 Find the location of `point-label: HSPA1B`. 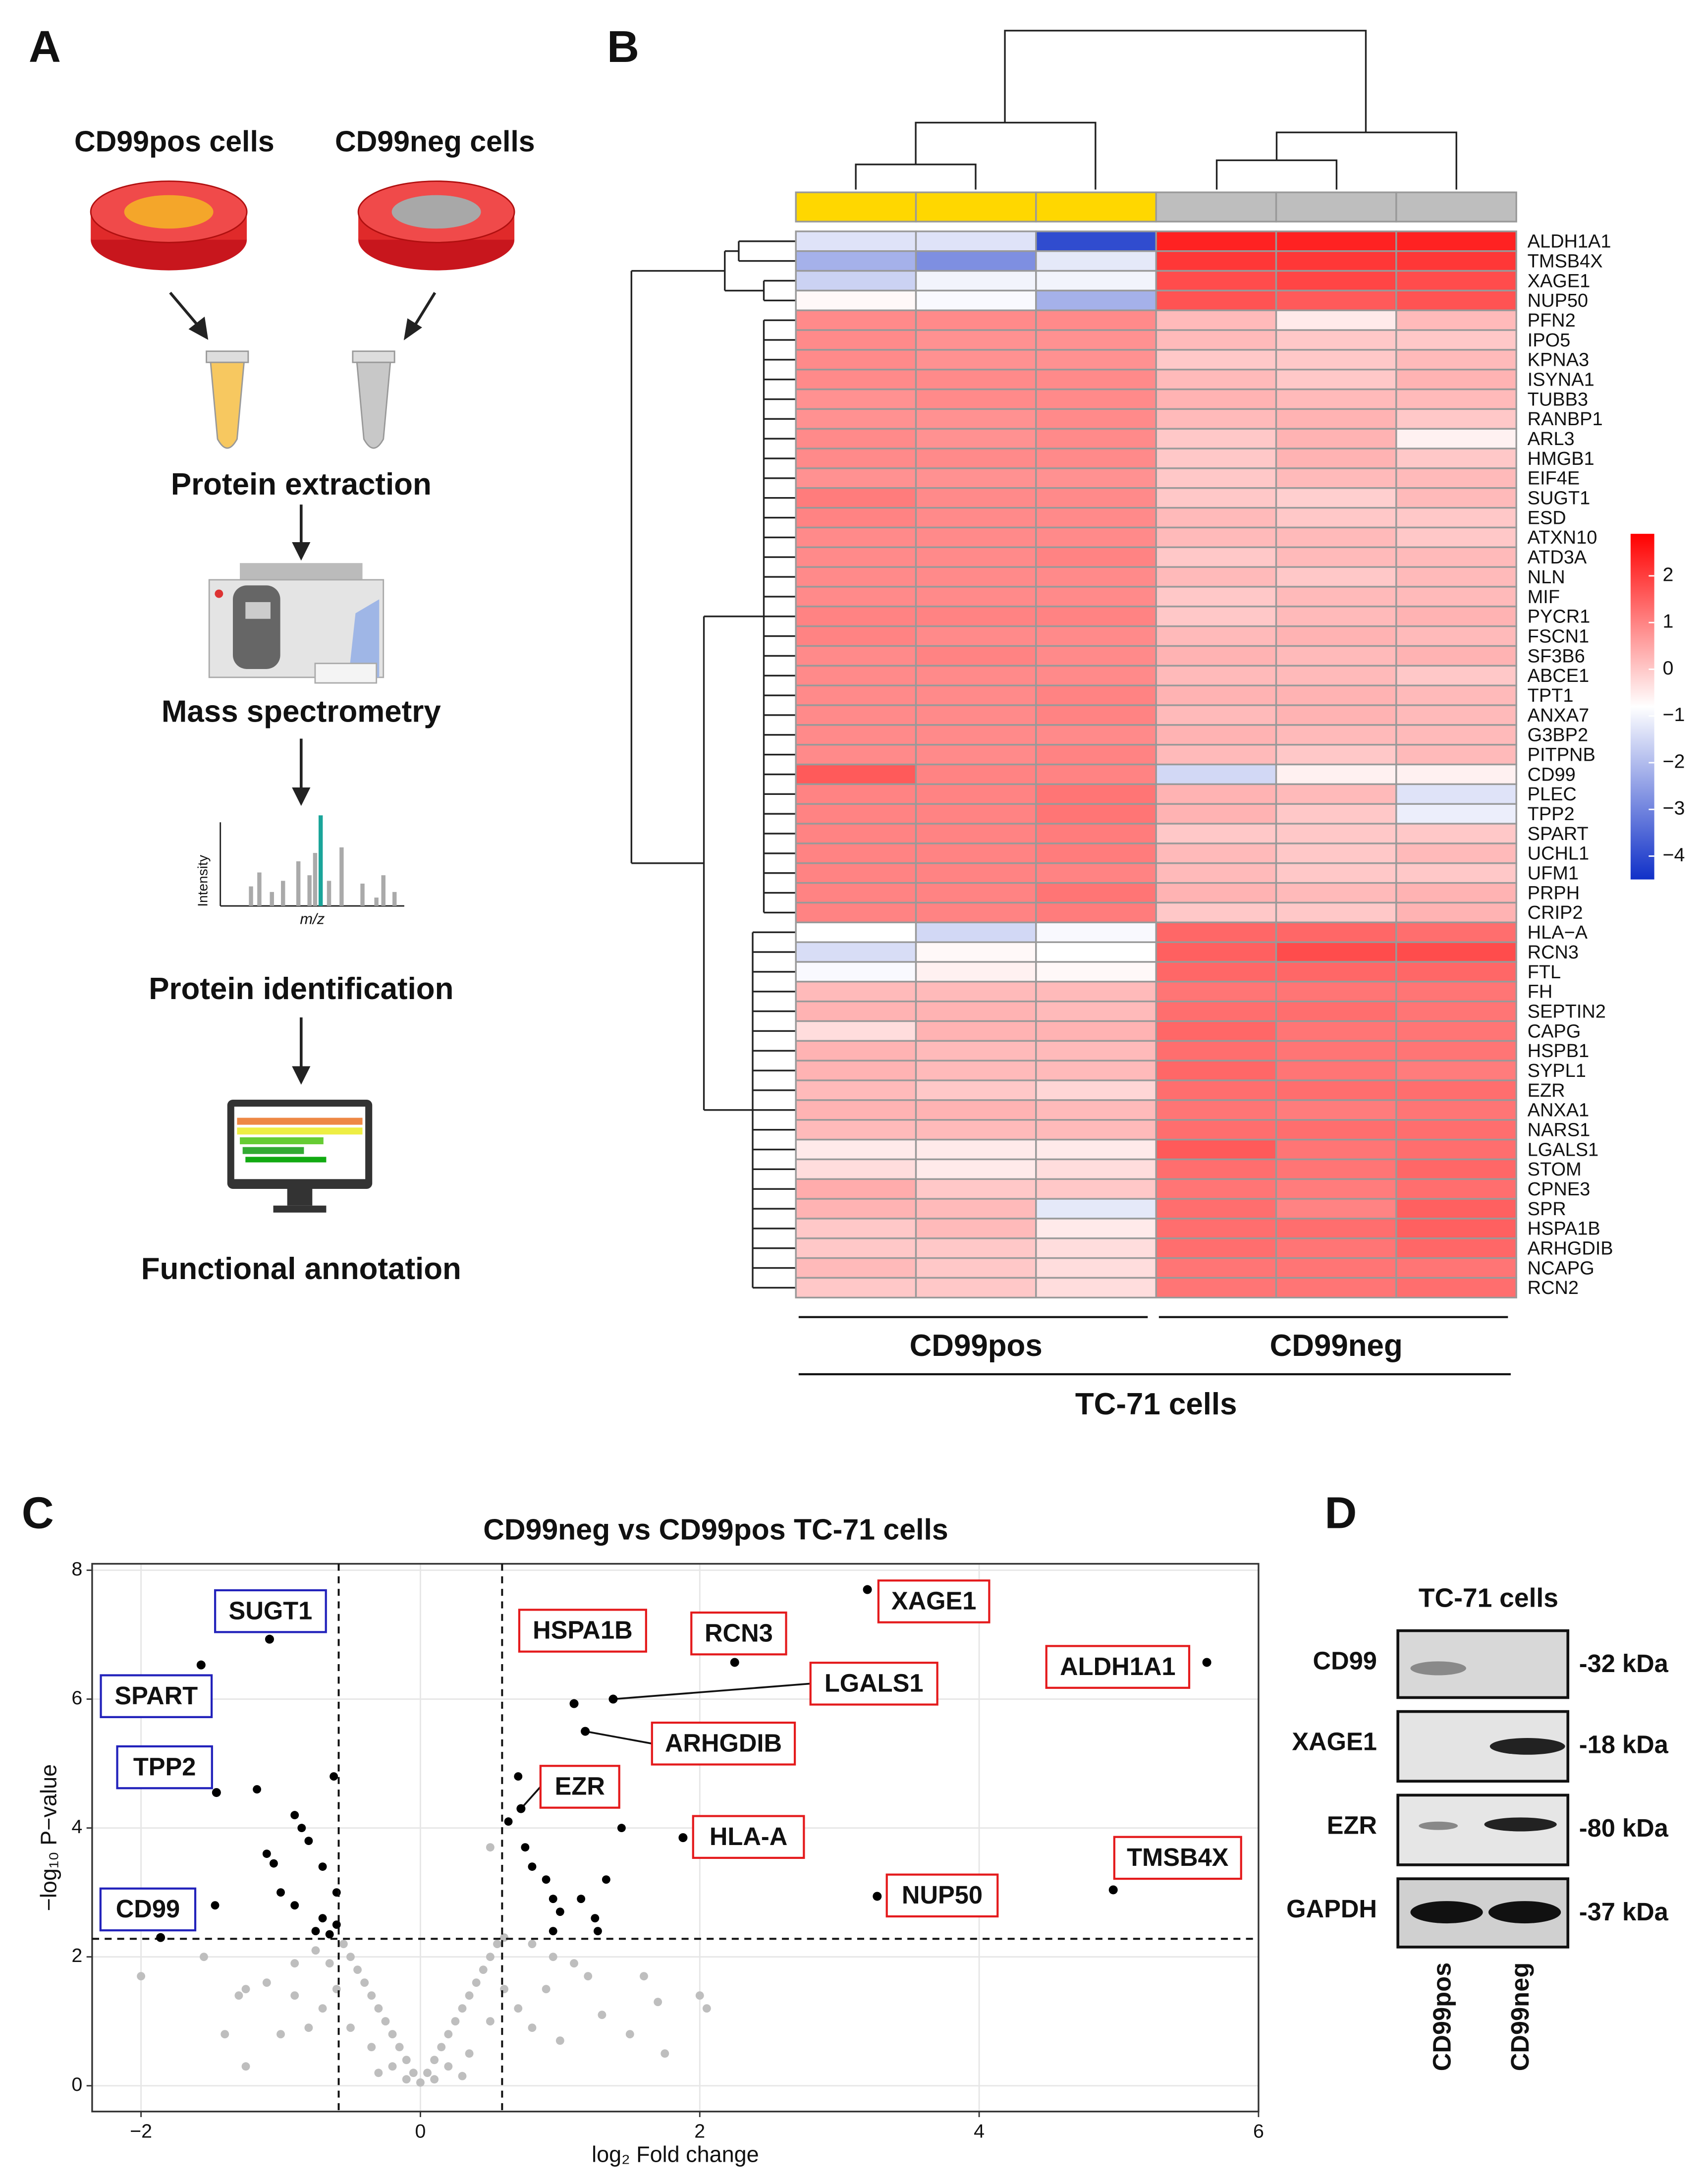

point-label: HSPA1B is located at coordinates (583, 1630).